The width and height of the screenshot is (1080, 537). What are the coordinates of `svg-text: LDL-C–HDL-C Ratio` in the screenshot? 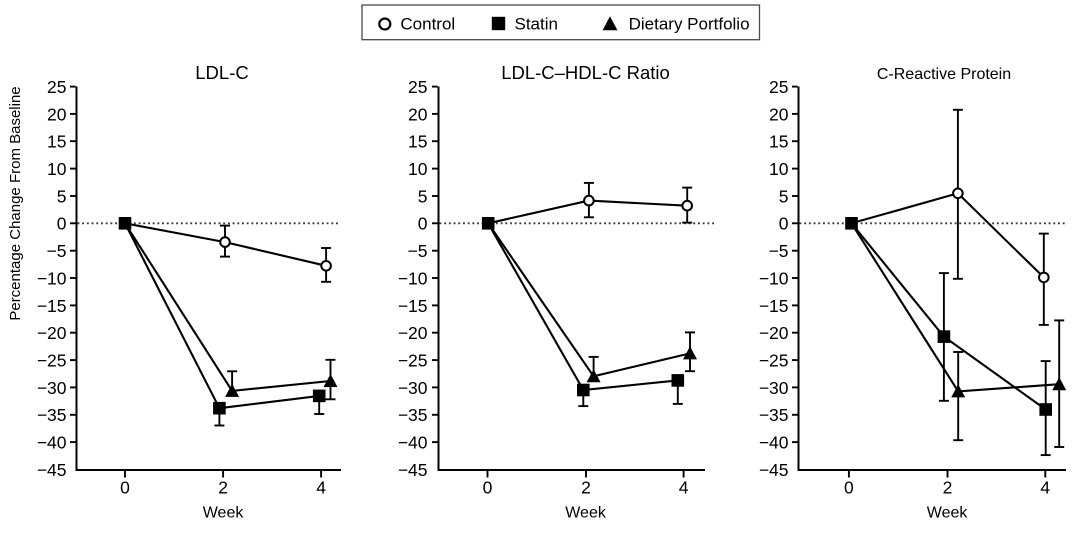 It's located at (585, 72).